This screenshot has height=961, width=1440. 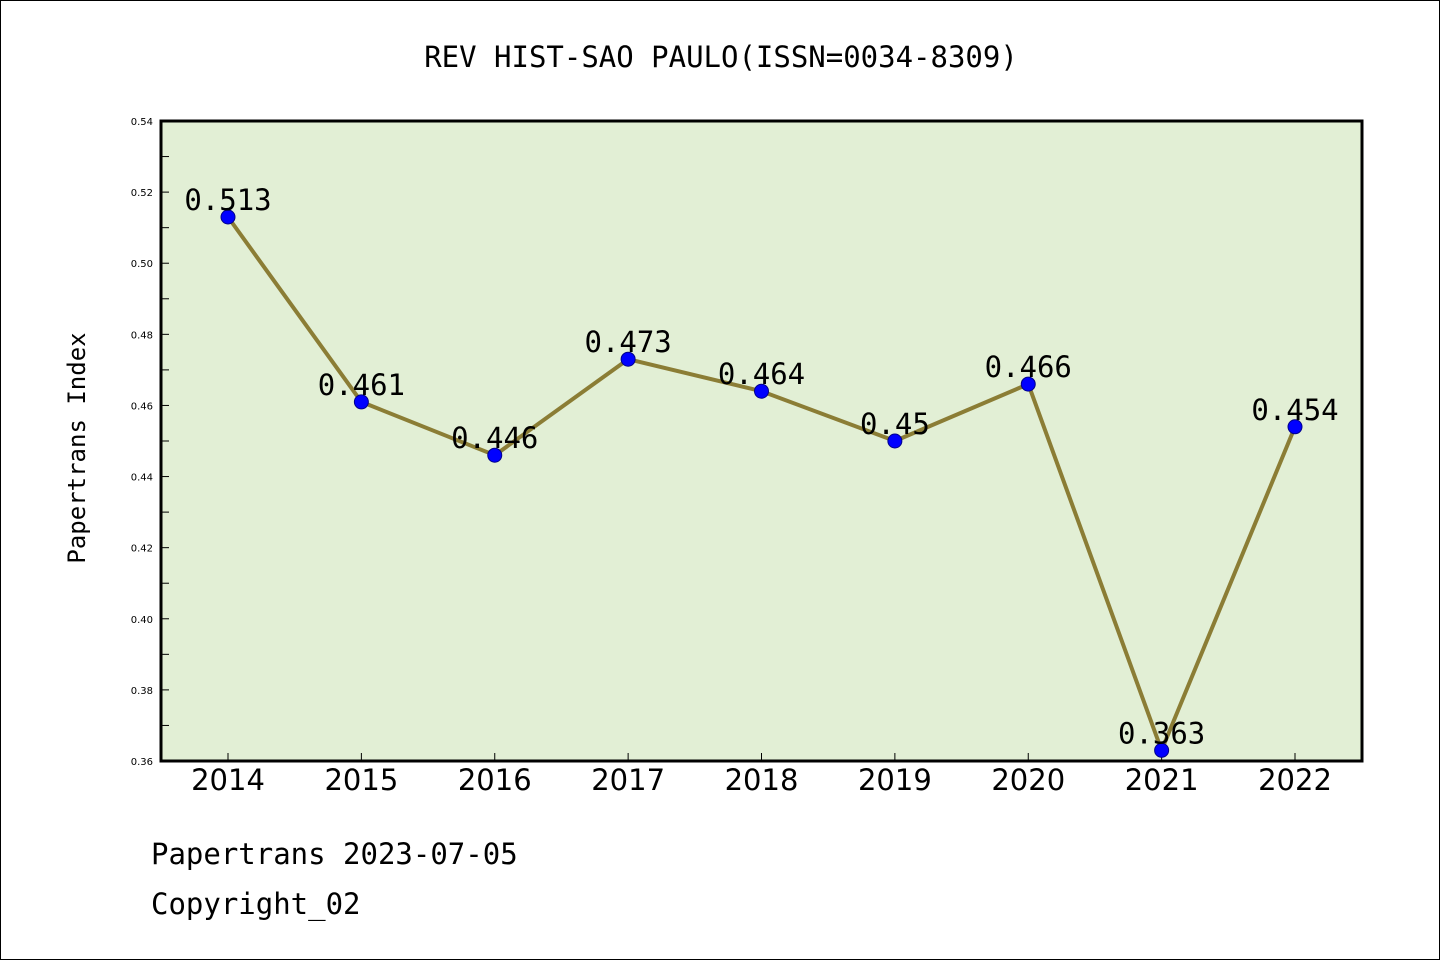 What do you see at coordinates (142, 549) in the screenshot?
I see `y-tick-label: 0.42` at bounding box center [142, 549].